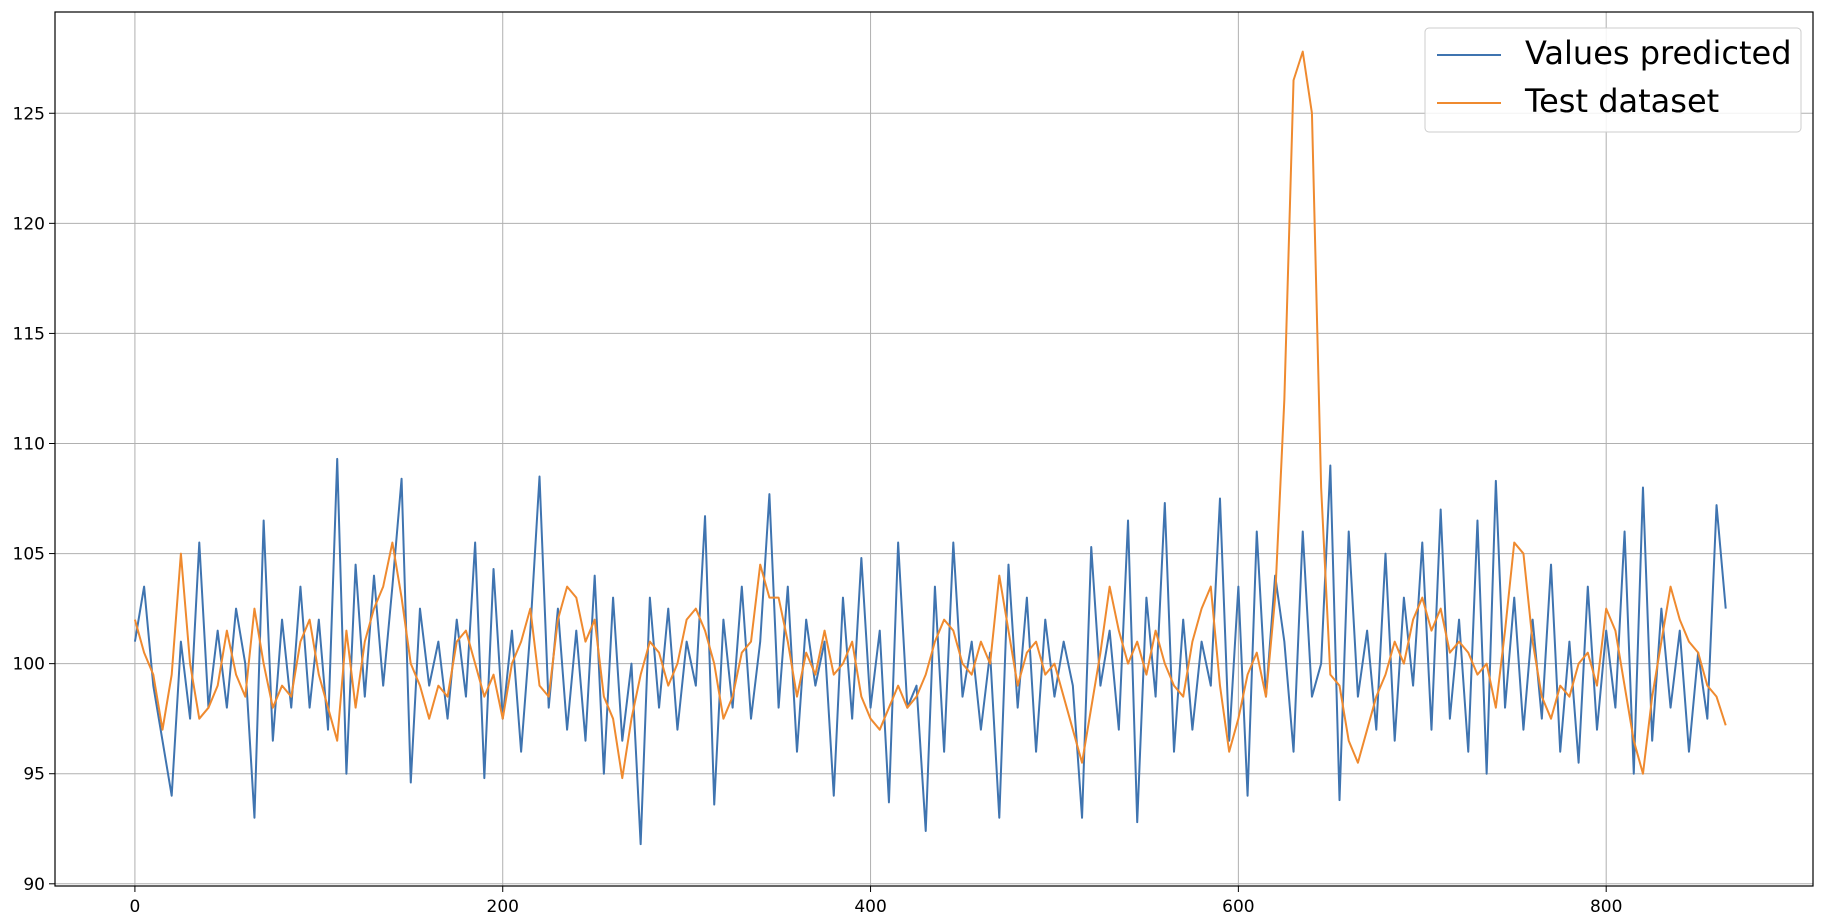 This screenshot has width=1825, height=923. What do you see at coordinates (34, 775) in the screenshot?
I see `y-tick-label: 95` at bounding box center [34, 775].